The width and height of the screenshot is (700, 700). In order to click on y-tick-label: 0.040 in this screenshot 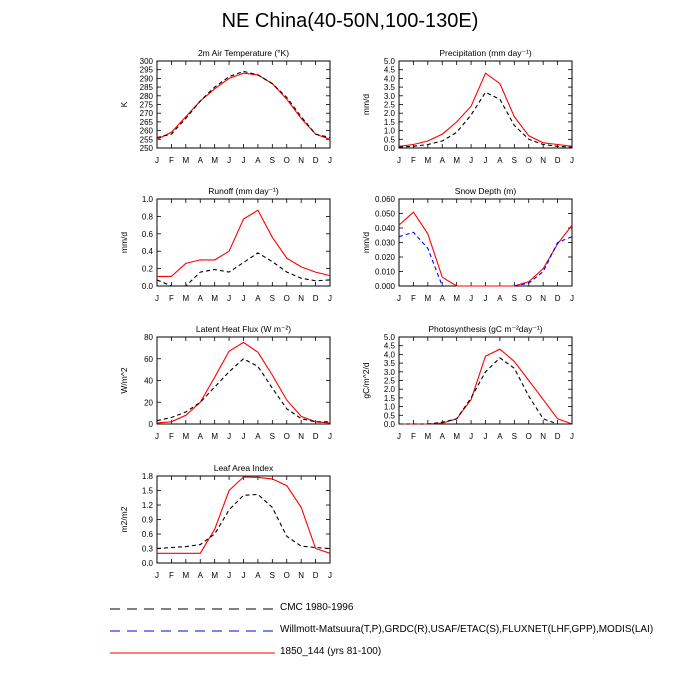, I will do `click(385, 228)`.